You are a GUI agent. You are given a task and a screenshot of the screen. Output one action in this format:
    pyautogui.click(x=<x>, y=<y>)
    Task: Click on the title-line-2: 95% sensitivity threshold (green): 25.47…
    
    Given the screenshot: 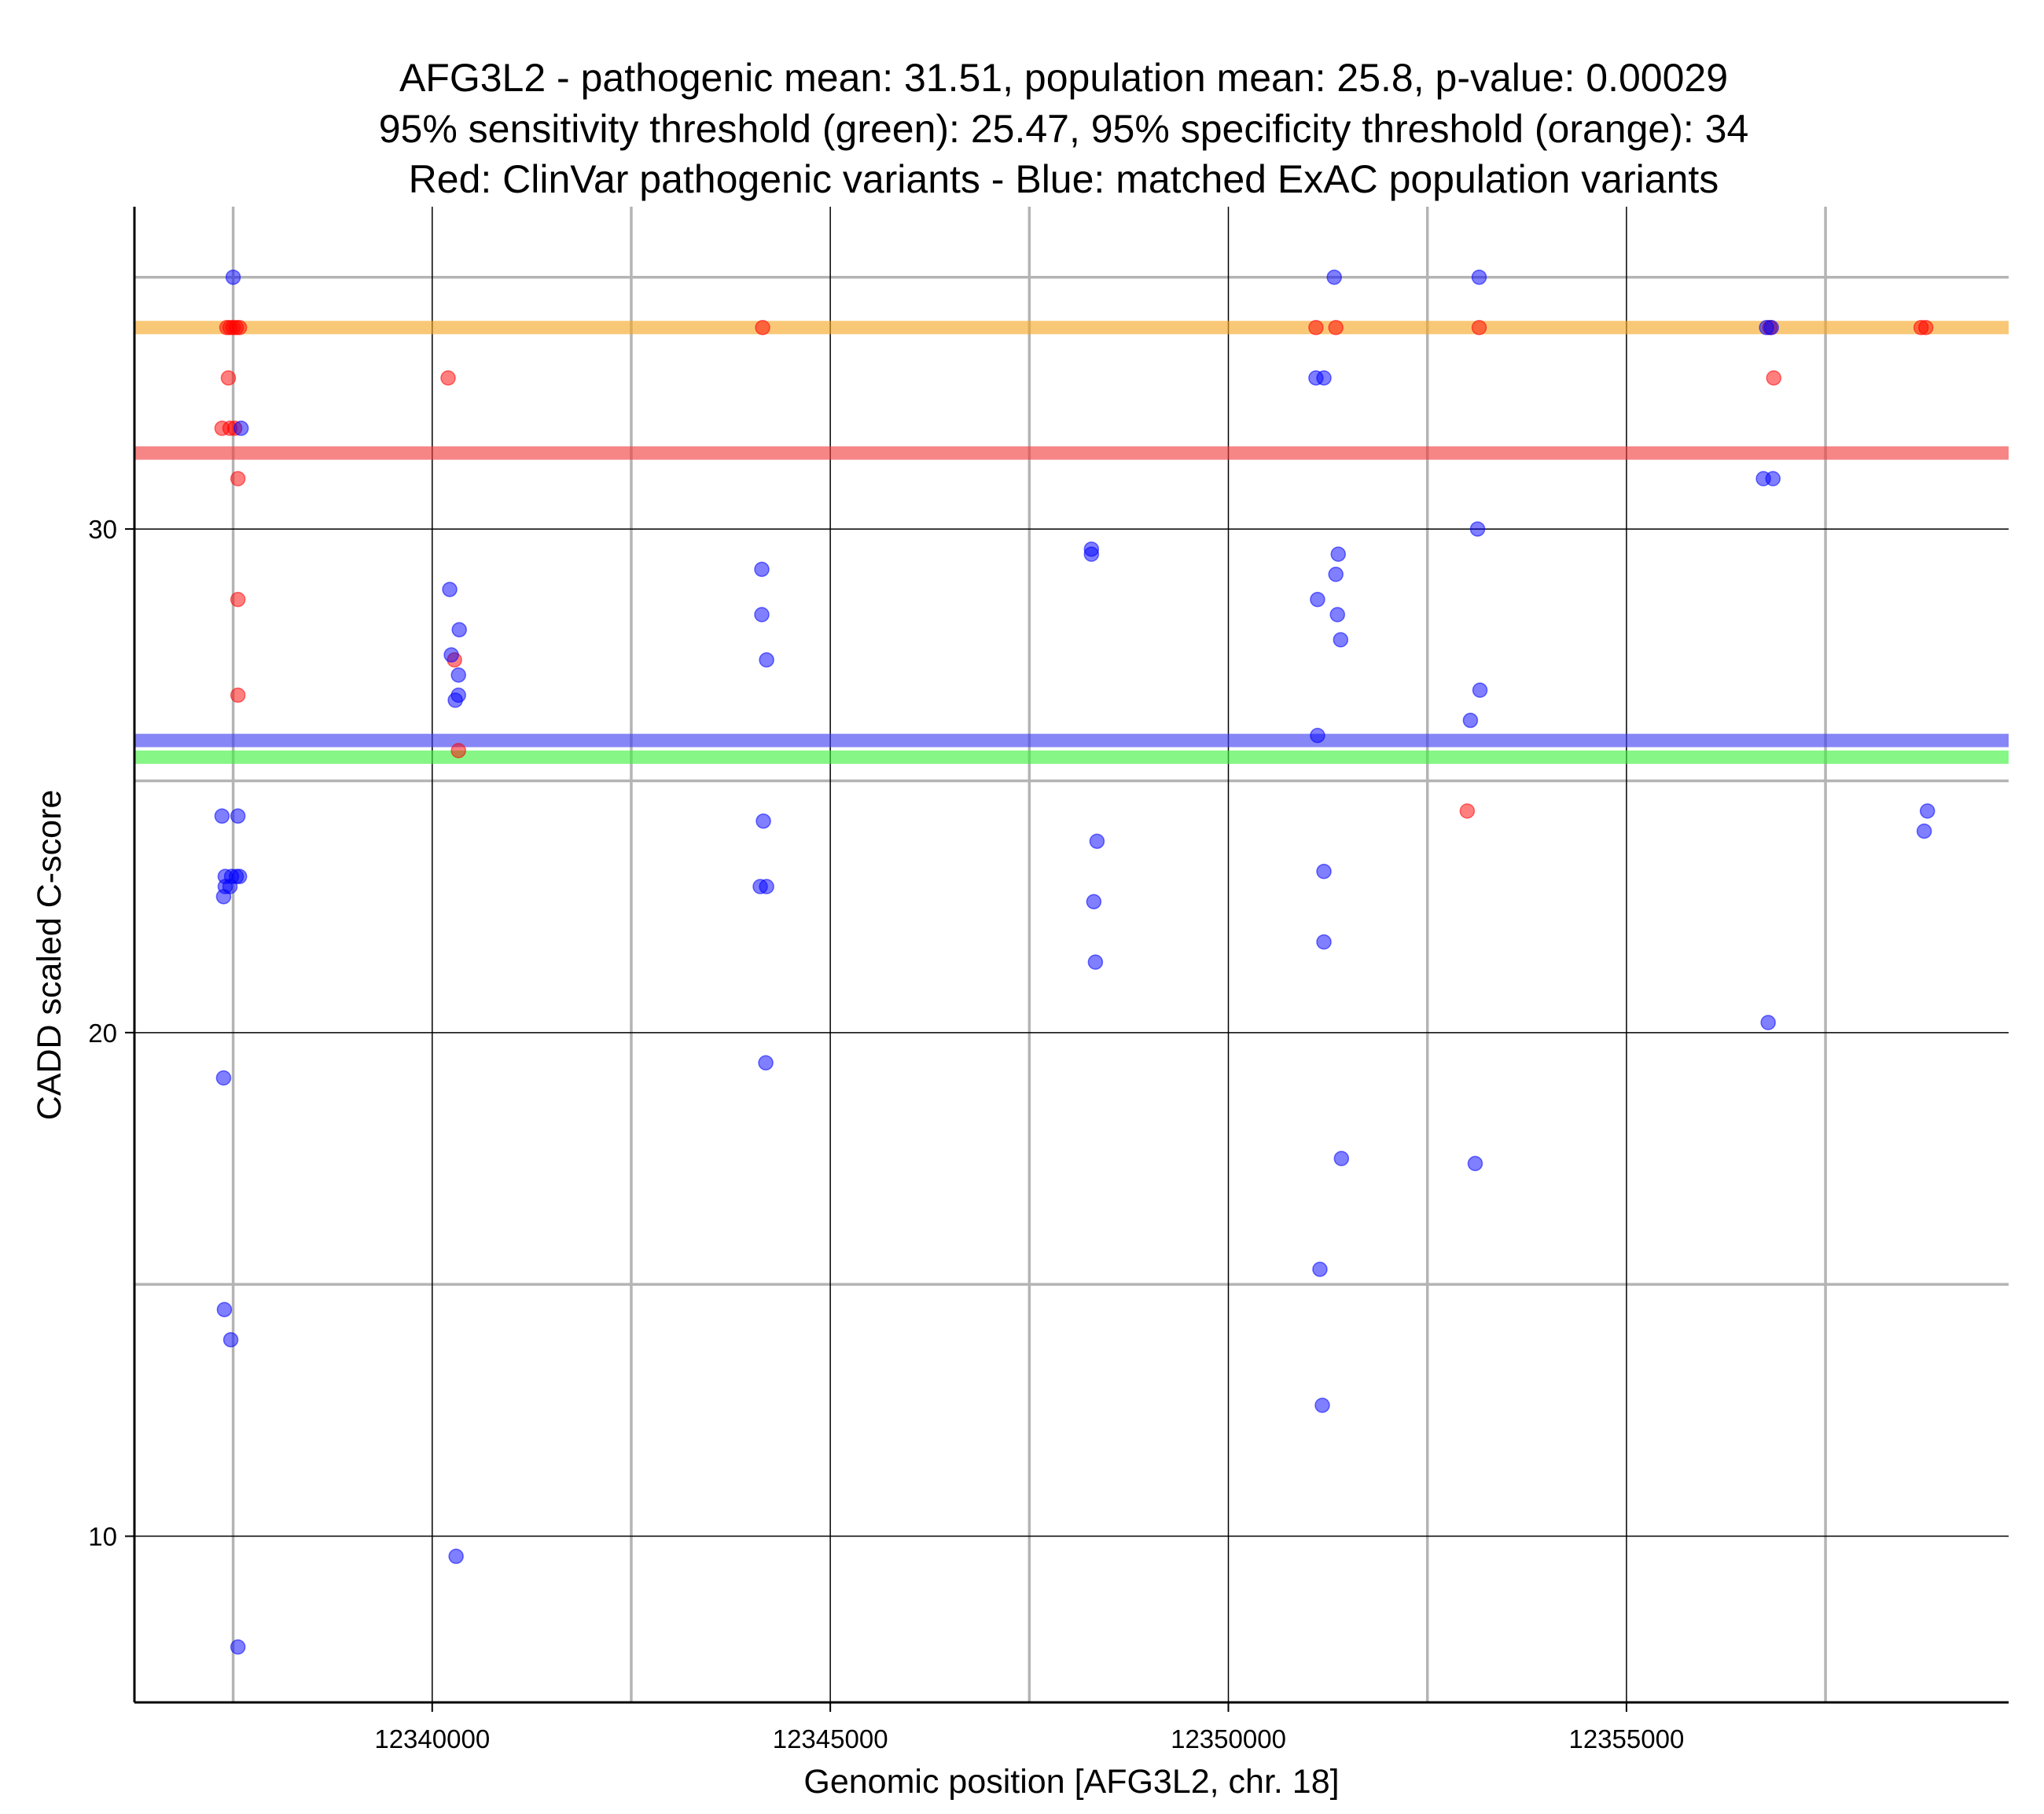 What is the action you would take?
    pyautogui.click(x=1064, y=129)
    